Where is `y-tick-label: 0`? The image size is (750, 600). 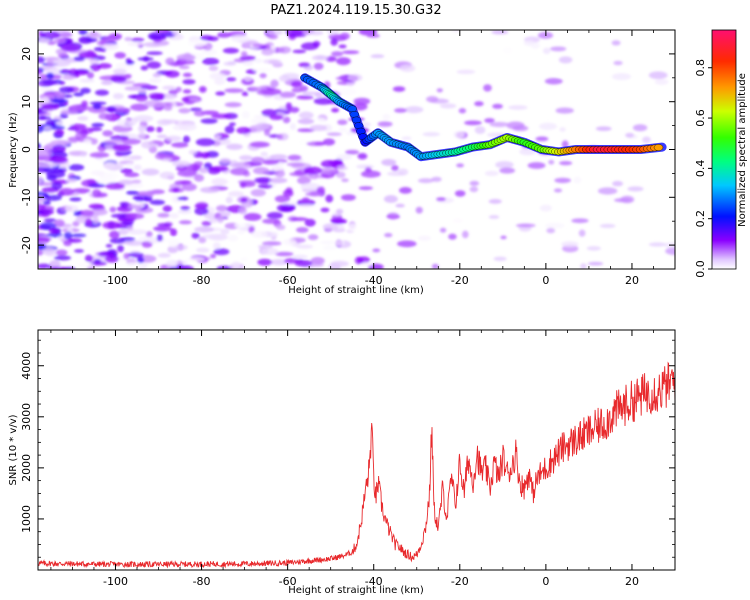 y-tick-label: 0 is located at coordinates (26, 149).